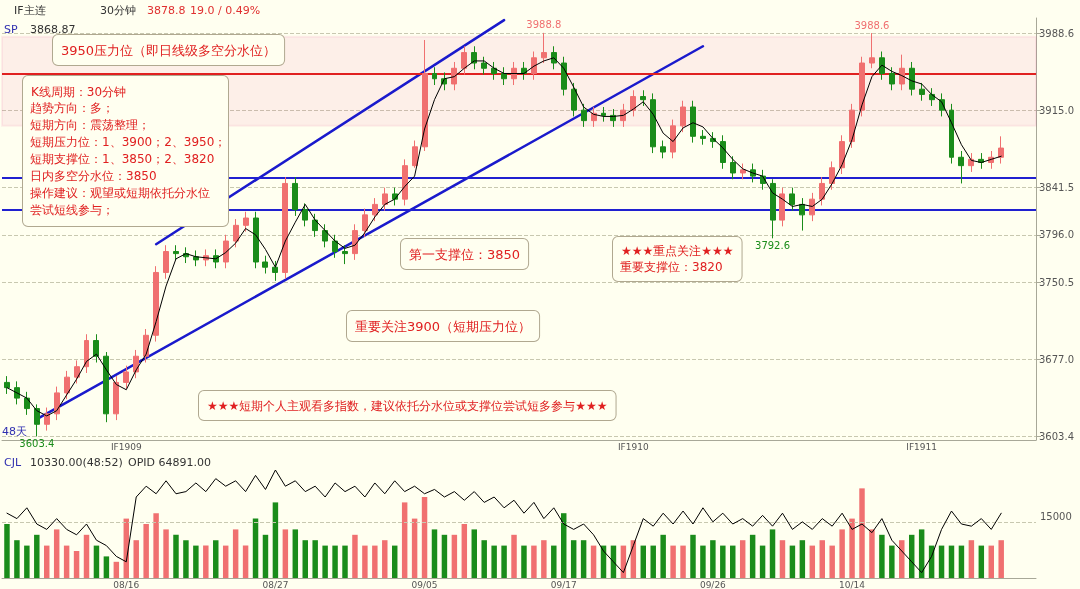  What do you see at coordinates (126, 584) in the screenshot?
I see `x-tick-label: 08/16` at bounding box center [126, 584].